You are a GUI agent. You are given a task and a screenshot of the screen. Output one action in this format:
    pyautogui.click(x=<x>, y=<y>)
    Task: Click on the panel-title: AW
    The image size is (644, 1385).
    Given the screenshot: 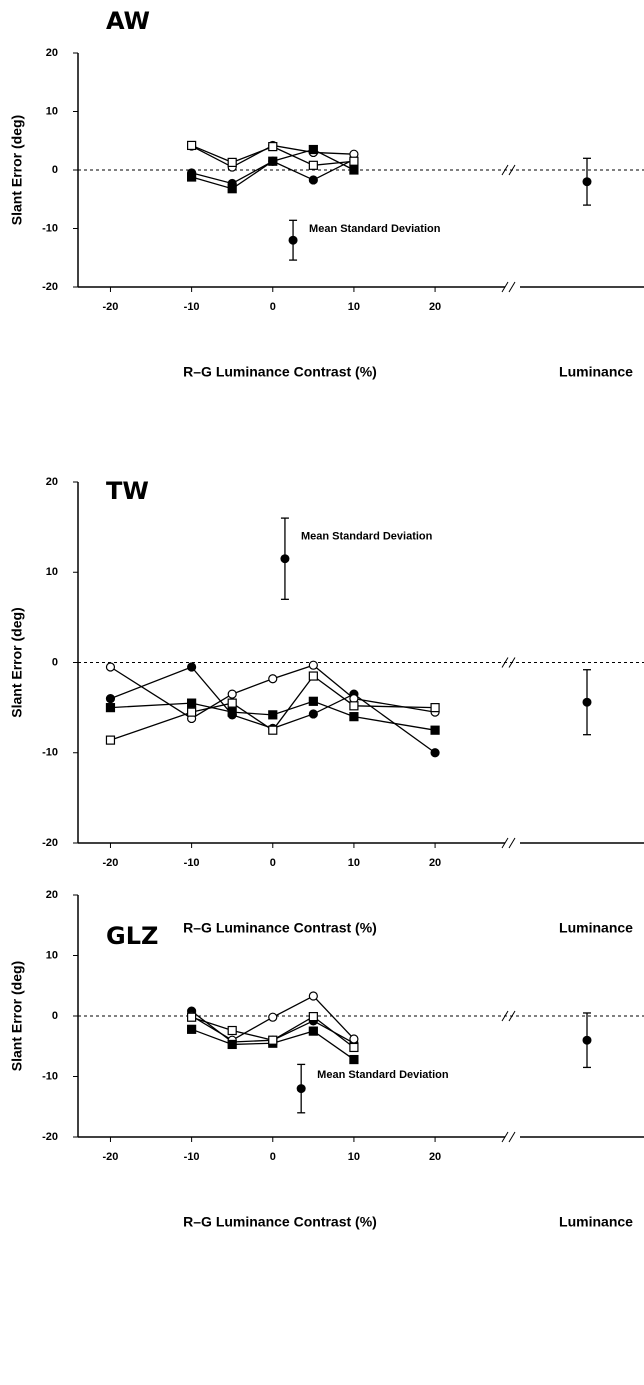 What is the action you would take?
    pyautogui.click(x=128, y=21)
    